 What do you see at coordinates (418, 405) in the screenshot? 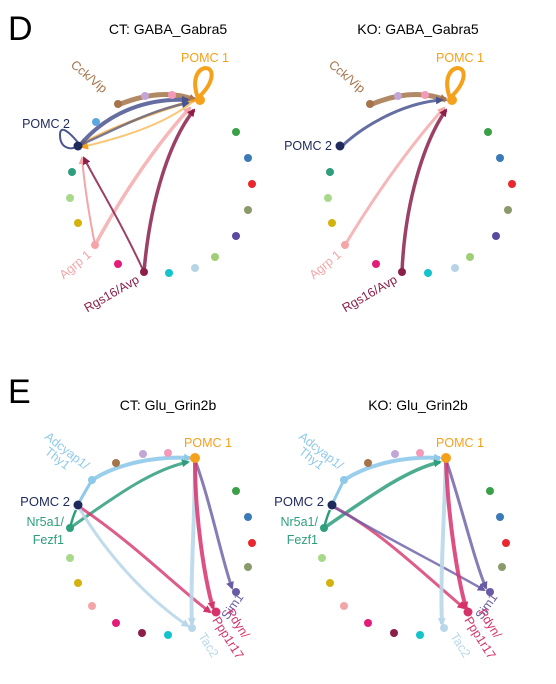
I see `chart-title: KO: Glu_Grin2b` at bounding box center [418, 405].